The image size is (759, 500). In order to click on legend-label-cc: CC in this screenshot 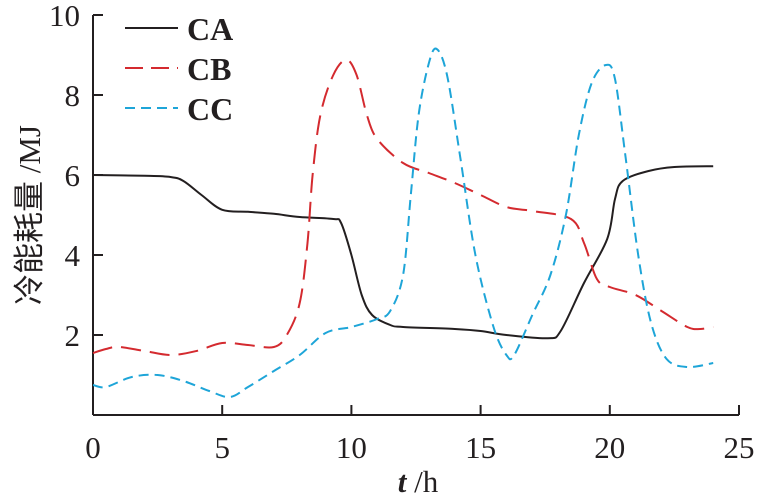, I will do `click(210, 109)`.